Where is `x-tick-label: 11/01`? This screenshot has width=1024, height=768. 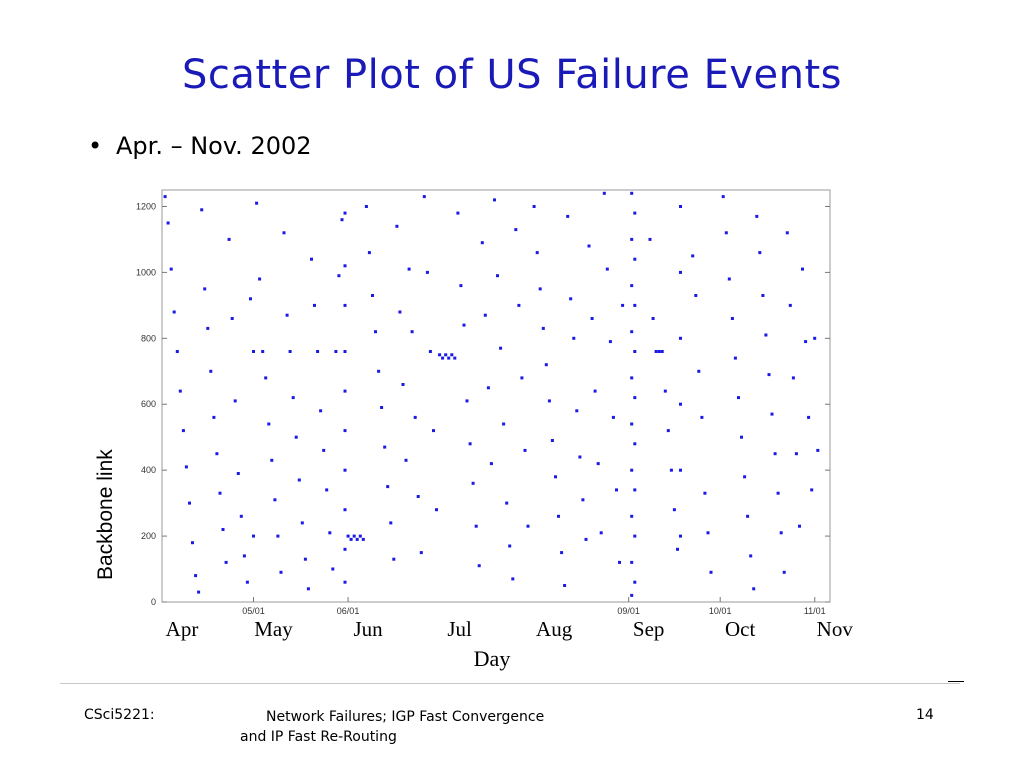
x-tick-label: 11/01 is located at coordinates (815, 611).